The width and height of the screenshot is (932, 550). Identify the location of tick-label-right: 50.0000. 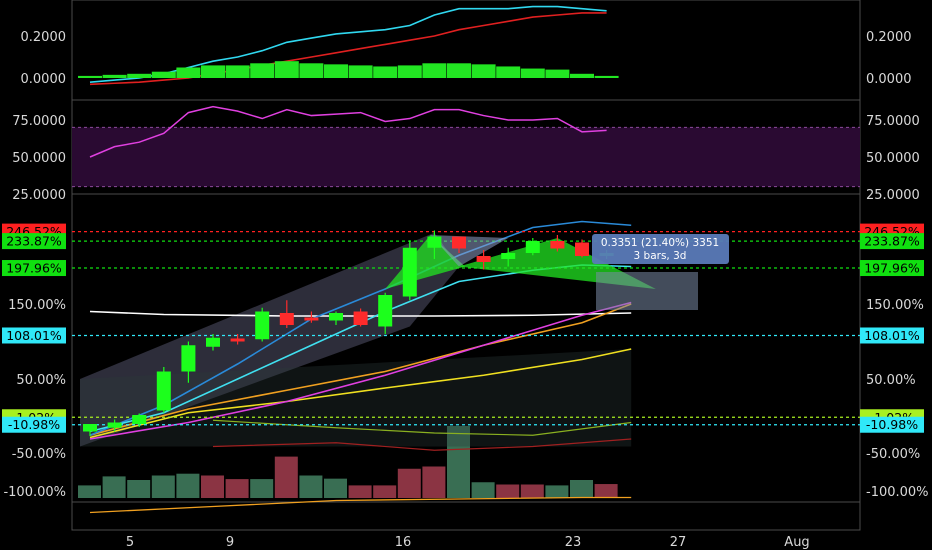
(893, 158).